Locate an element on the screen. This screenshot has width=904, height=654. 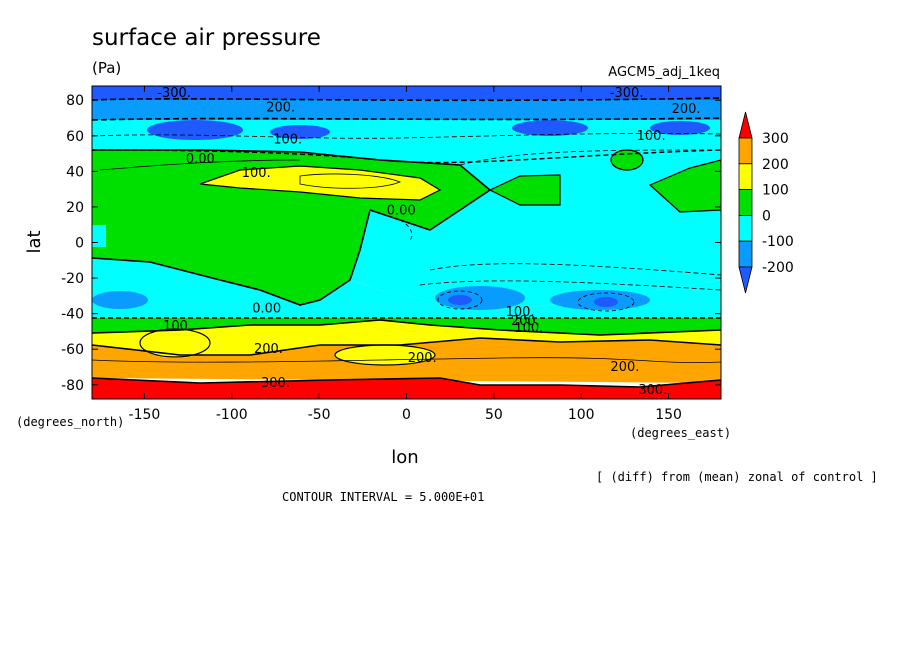
x-axis-title: lon is located at coordinates (404, 457).